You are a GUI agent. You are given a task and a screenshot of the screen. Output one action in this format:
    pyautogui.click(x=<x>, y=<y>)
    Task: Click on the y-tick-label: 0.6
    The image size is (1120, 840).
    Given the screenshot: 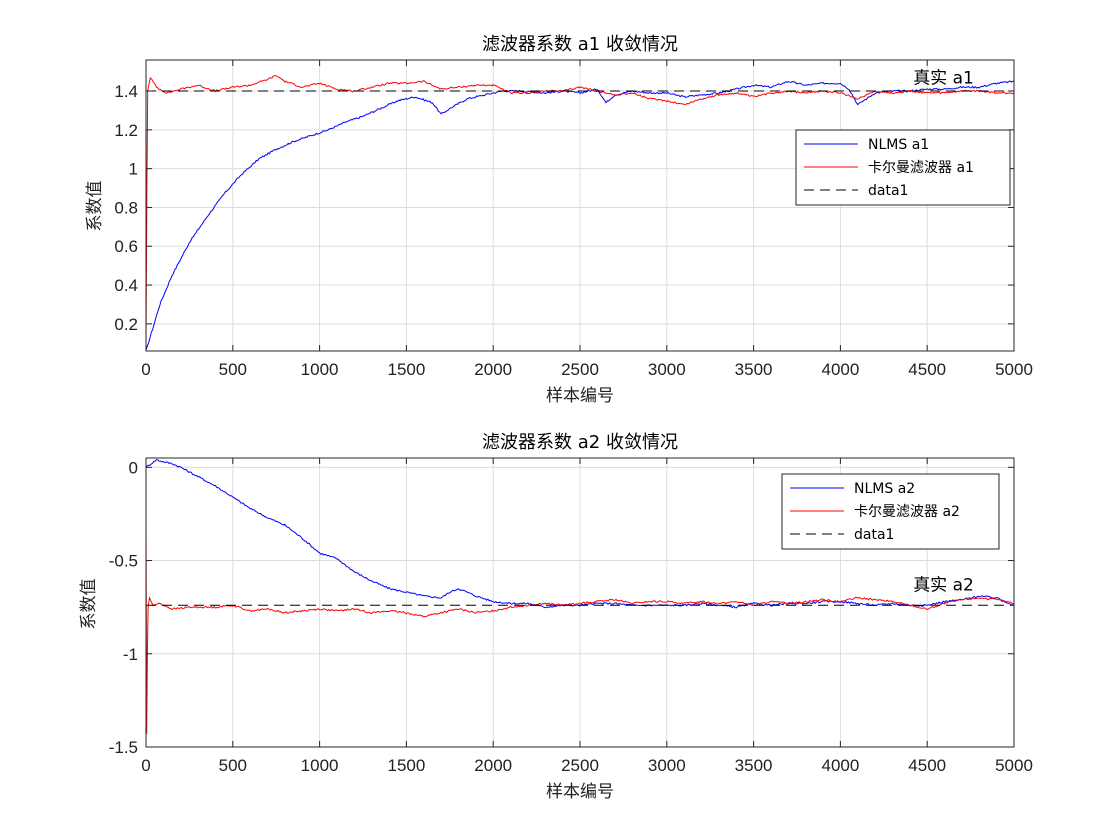 What is the action you would take?
    pyautogui.click(x=126, y=246)
    